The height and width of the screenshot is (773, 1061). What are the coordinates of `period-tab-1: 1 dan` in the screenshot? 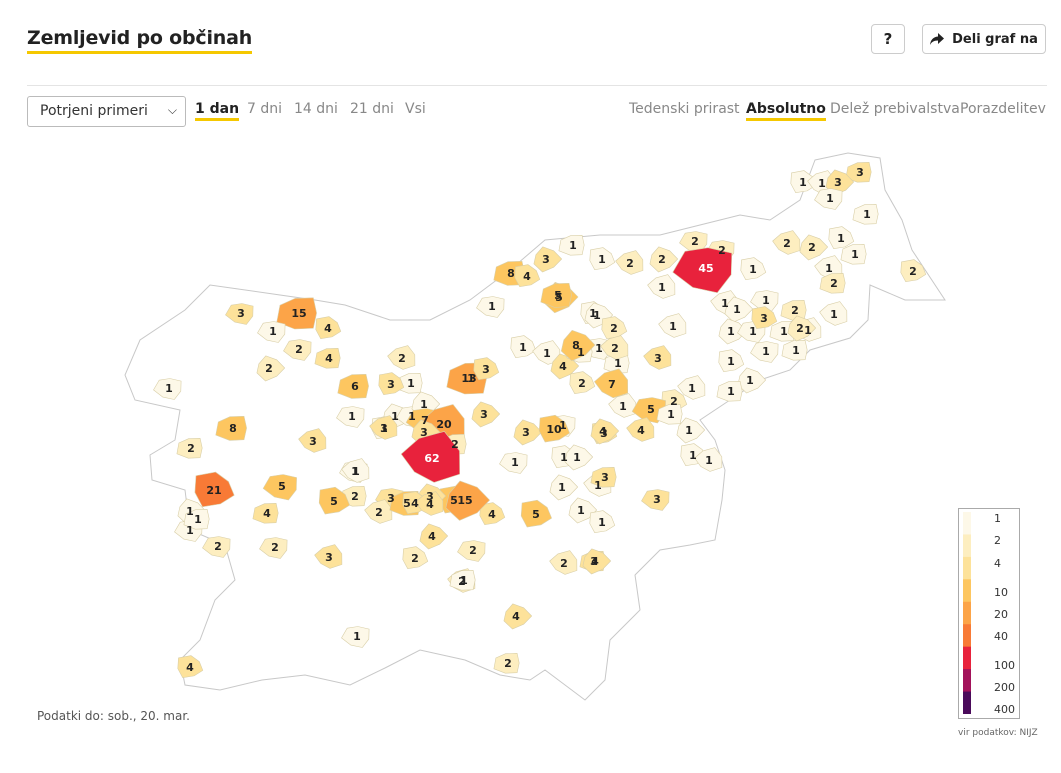 It's located at (217, 111).